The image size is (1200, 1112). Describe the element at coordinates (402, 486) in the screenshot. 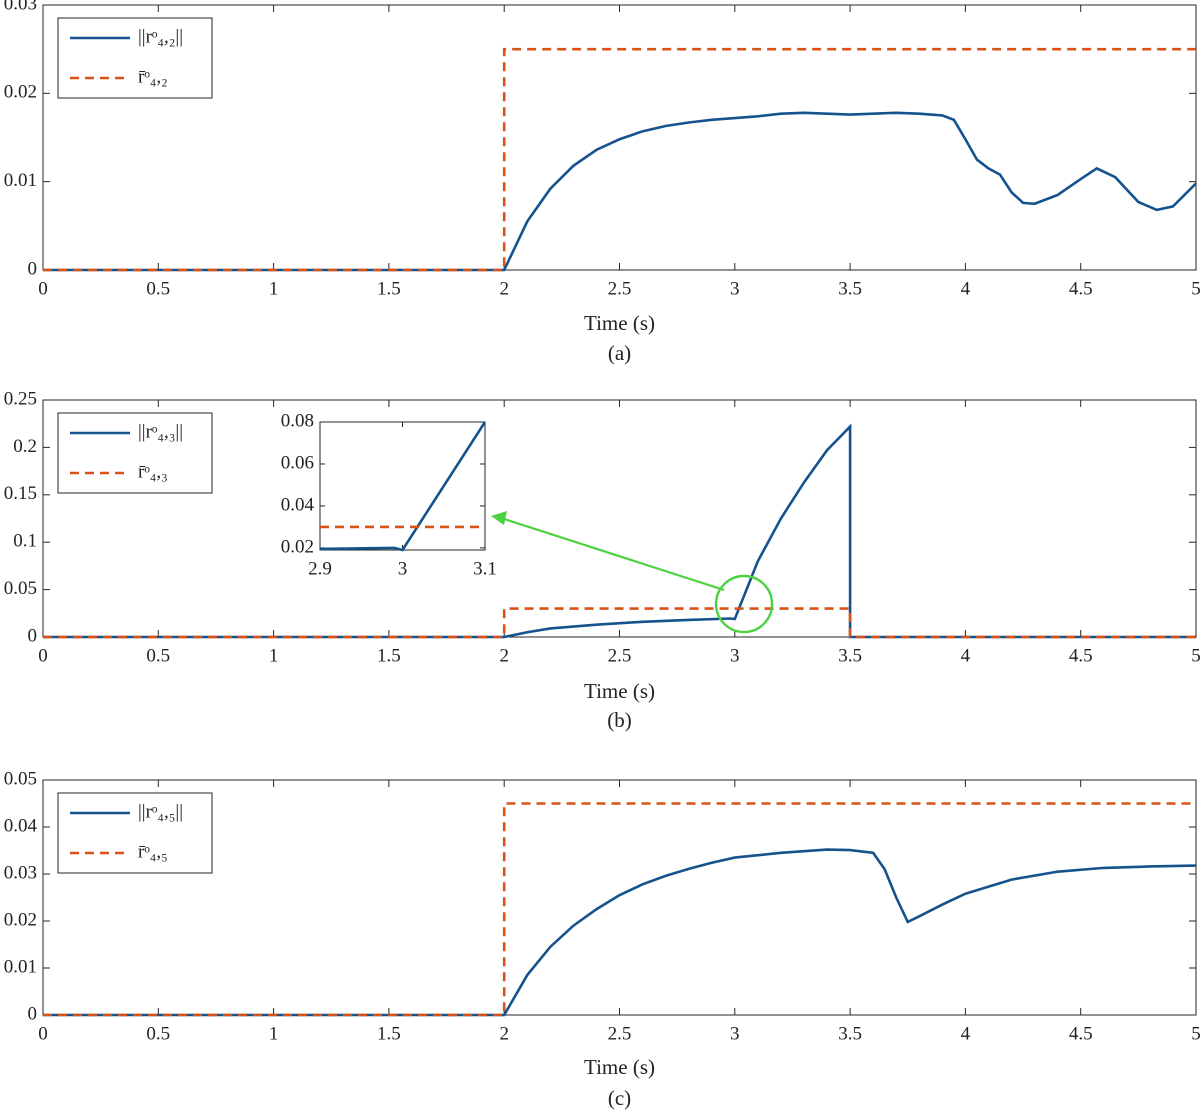

I see `inset-line` at that location.